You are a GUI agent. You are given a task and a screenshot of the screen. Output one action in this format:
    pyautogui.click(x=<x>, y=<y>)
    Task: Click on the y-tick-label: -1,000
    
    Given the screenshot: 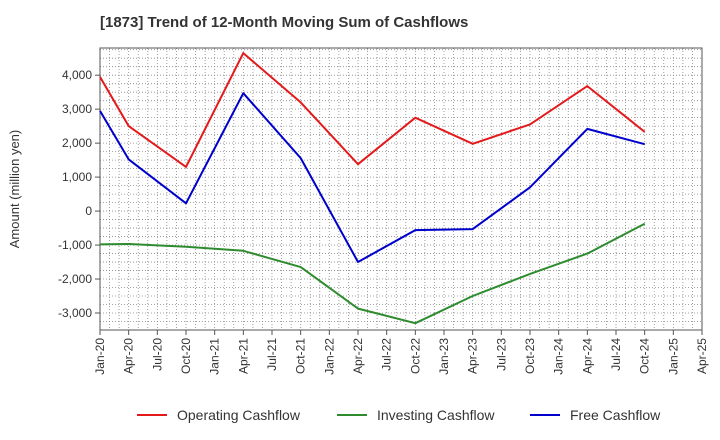 What is the action you would take?
    pyautogui.click(x=75, y=245)
    